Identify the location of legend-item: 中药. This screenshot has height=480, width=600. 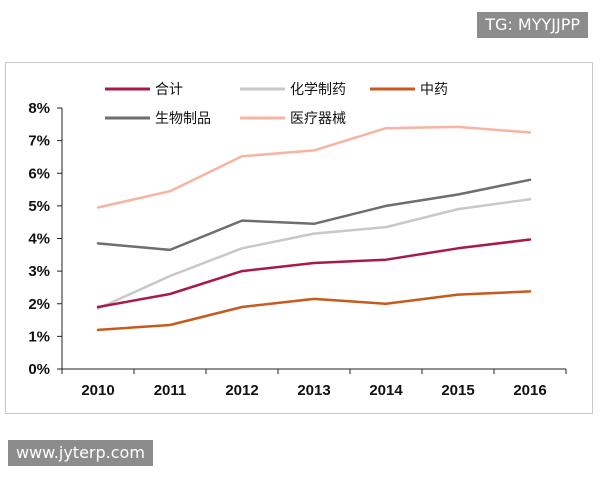
(409, 90).